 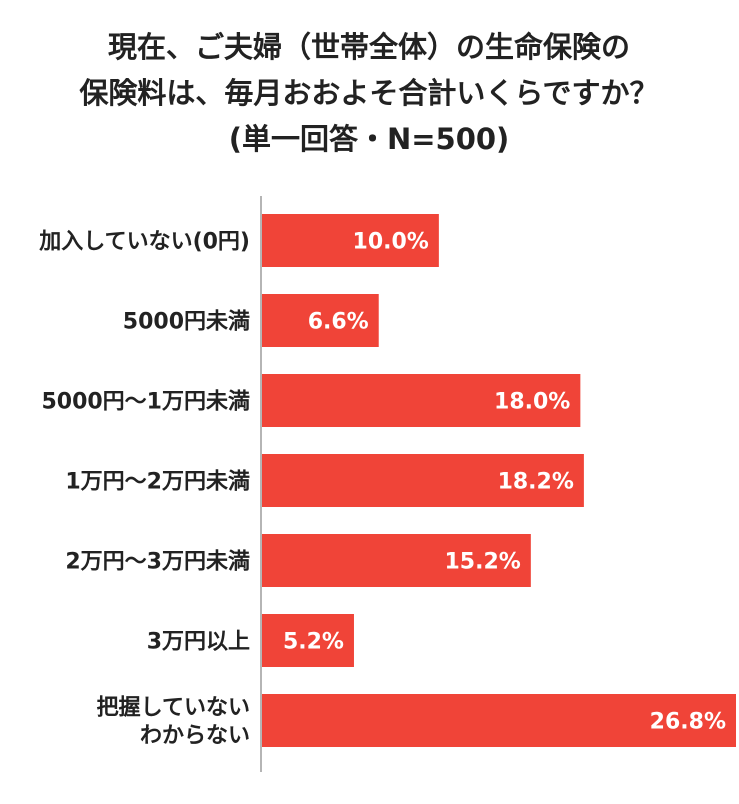 What do you see at coordinates (391, 242) in the screenshot?
I see `bar-value-label: 10.0%` at bounding box center [391, 242].